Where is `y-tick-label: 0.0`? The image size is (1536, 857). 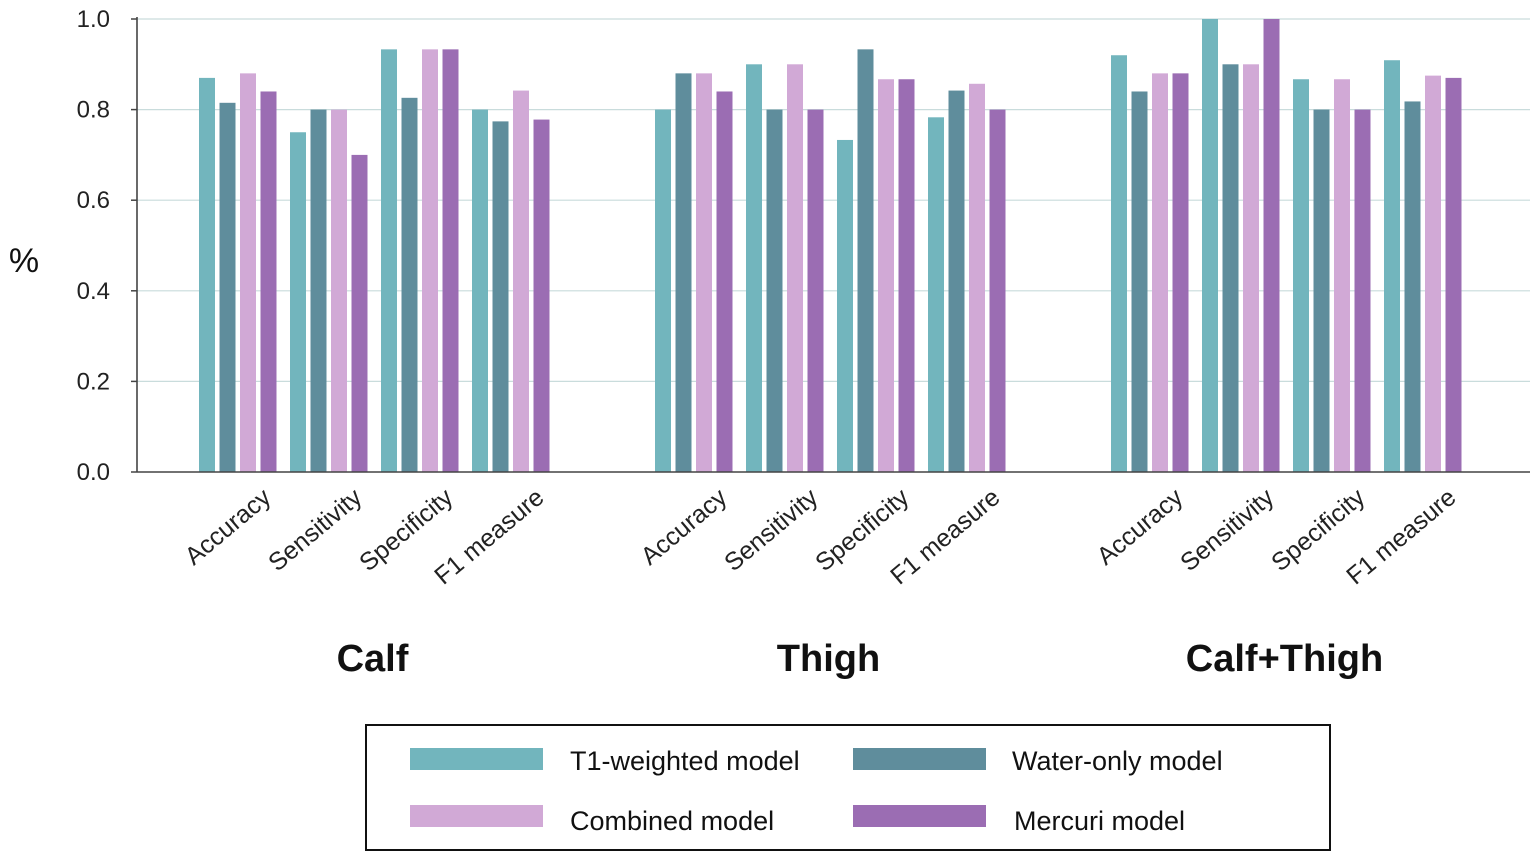 y-tick-label: 0.0 is located at coordinates (93, 472).